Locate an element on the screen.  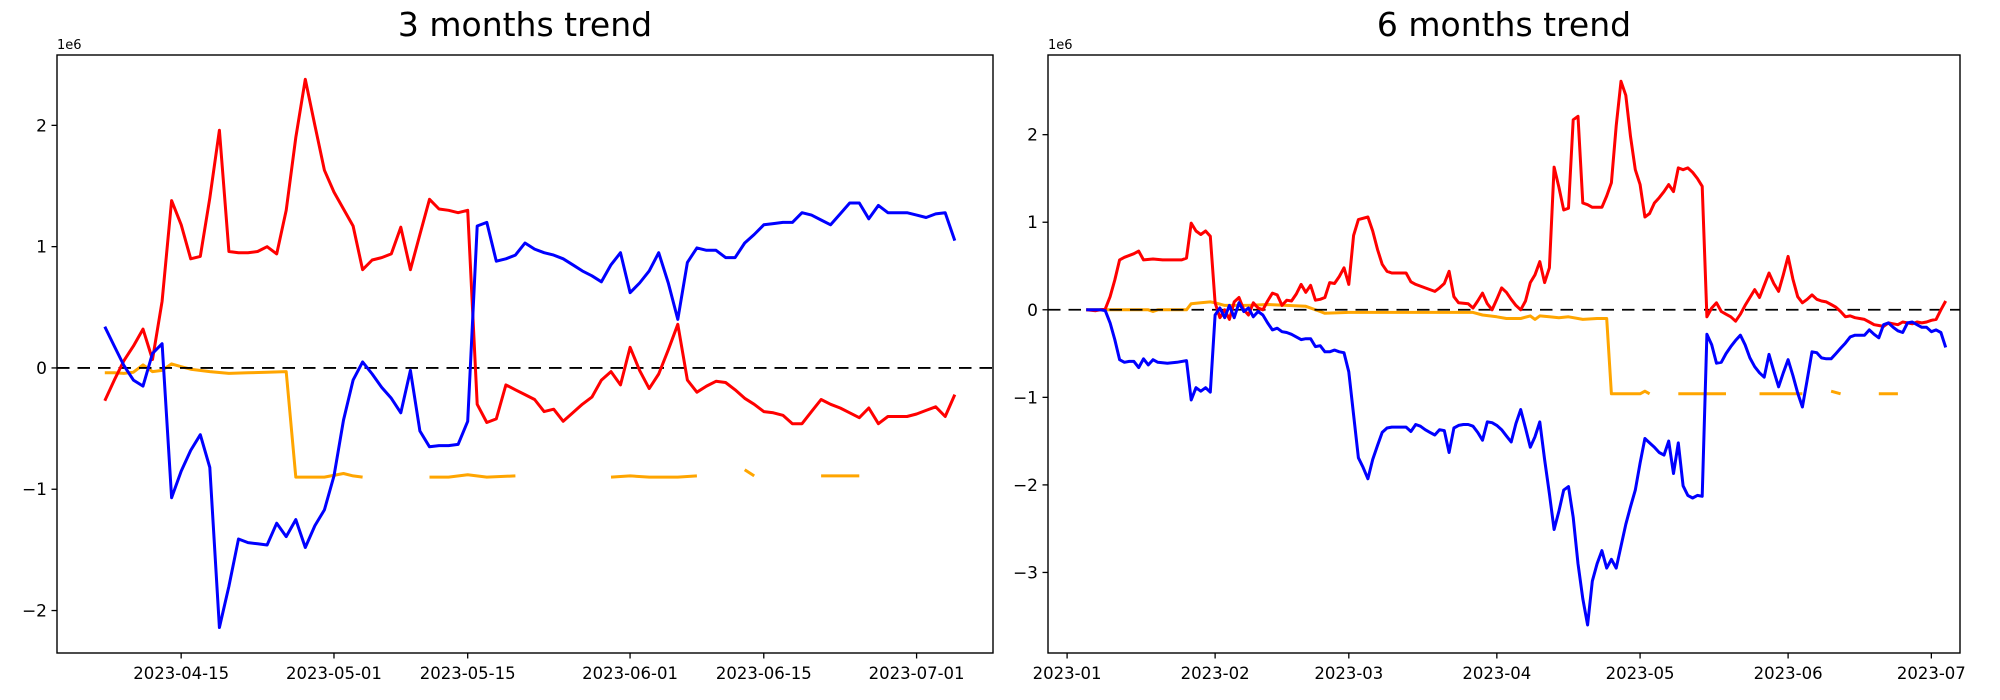
x-axis-tick-label: 2023-01 is located at coordinates (1067, 673).